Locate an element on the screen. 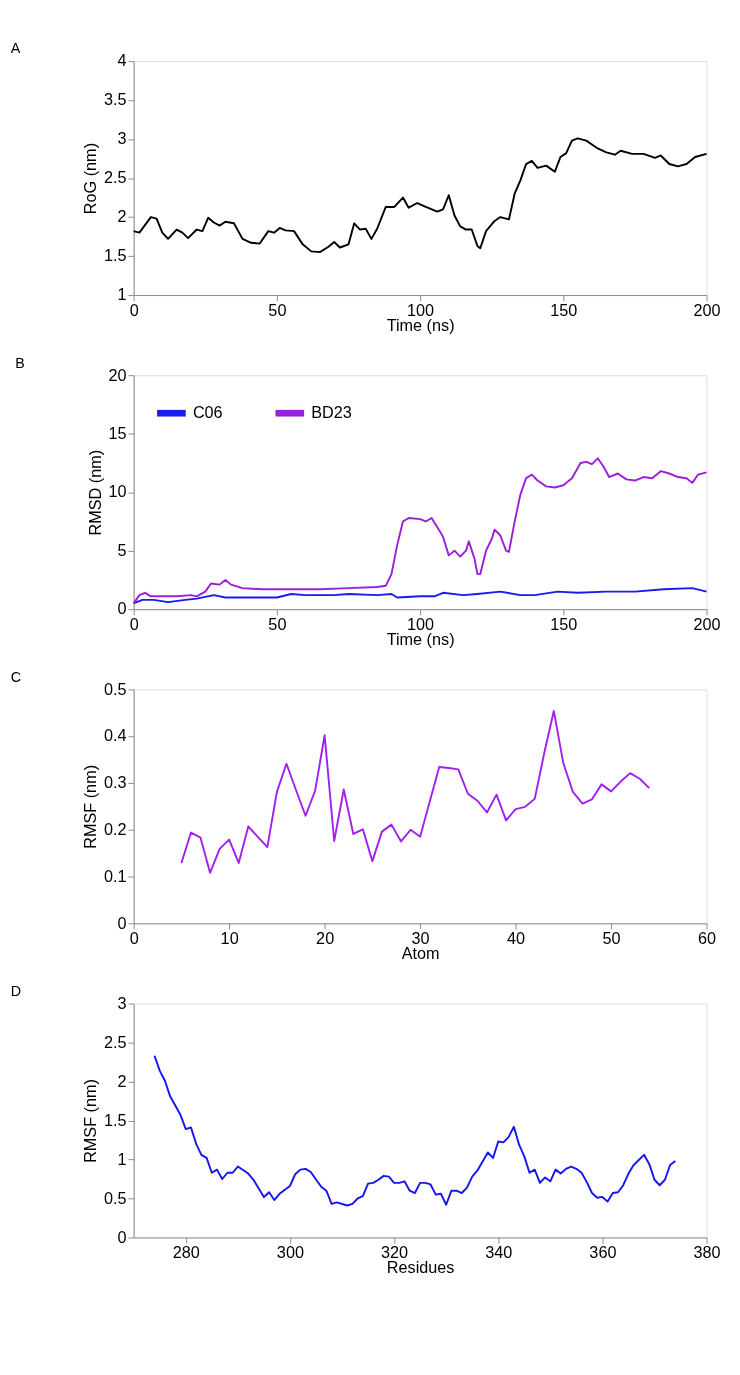 The height and width of the screenshot is (1375, 740). text: D is located at coordinates (16, 990).